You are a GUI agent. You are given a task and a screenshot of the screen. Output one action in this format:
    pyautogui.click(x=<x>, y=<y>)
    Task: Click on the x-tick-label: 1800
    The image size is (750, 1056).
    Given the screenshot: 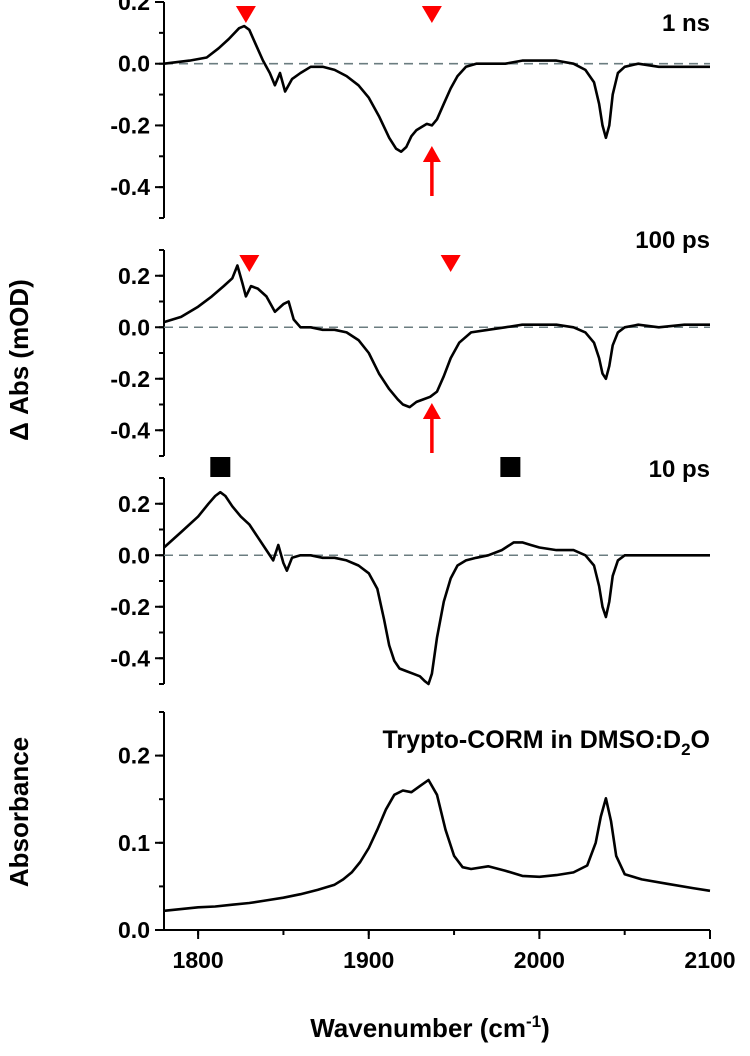 What is the action you would take?
    pyautogui.click(x=198, y=960)
    